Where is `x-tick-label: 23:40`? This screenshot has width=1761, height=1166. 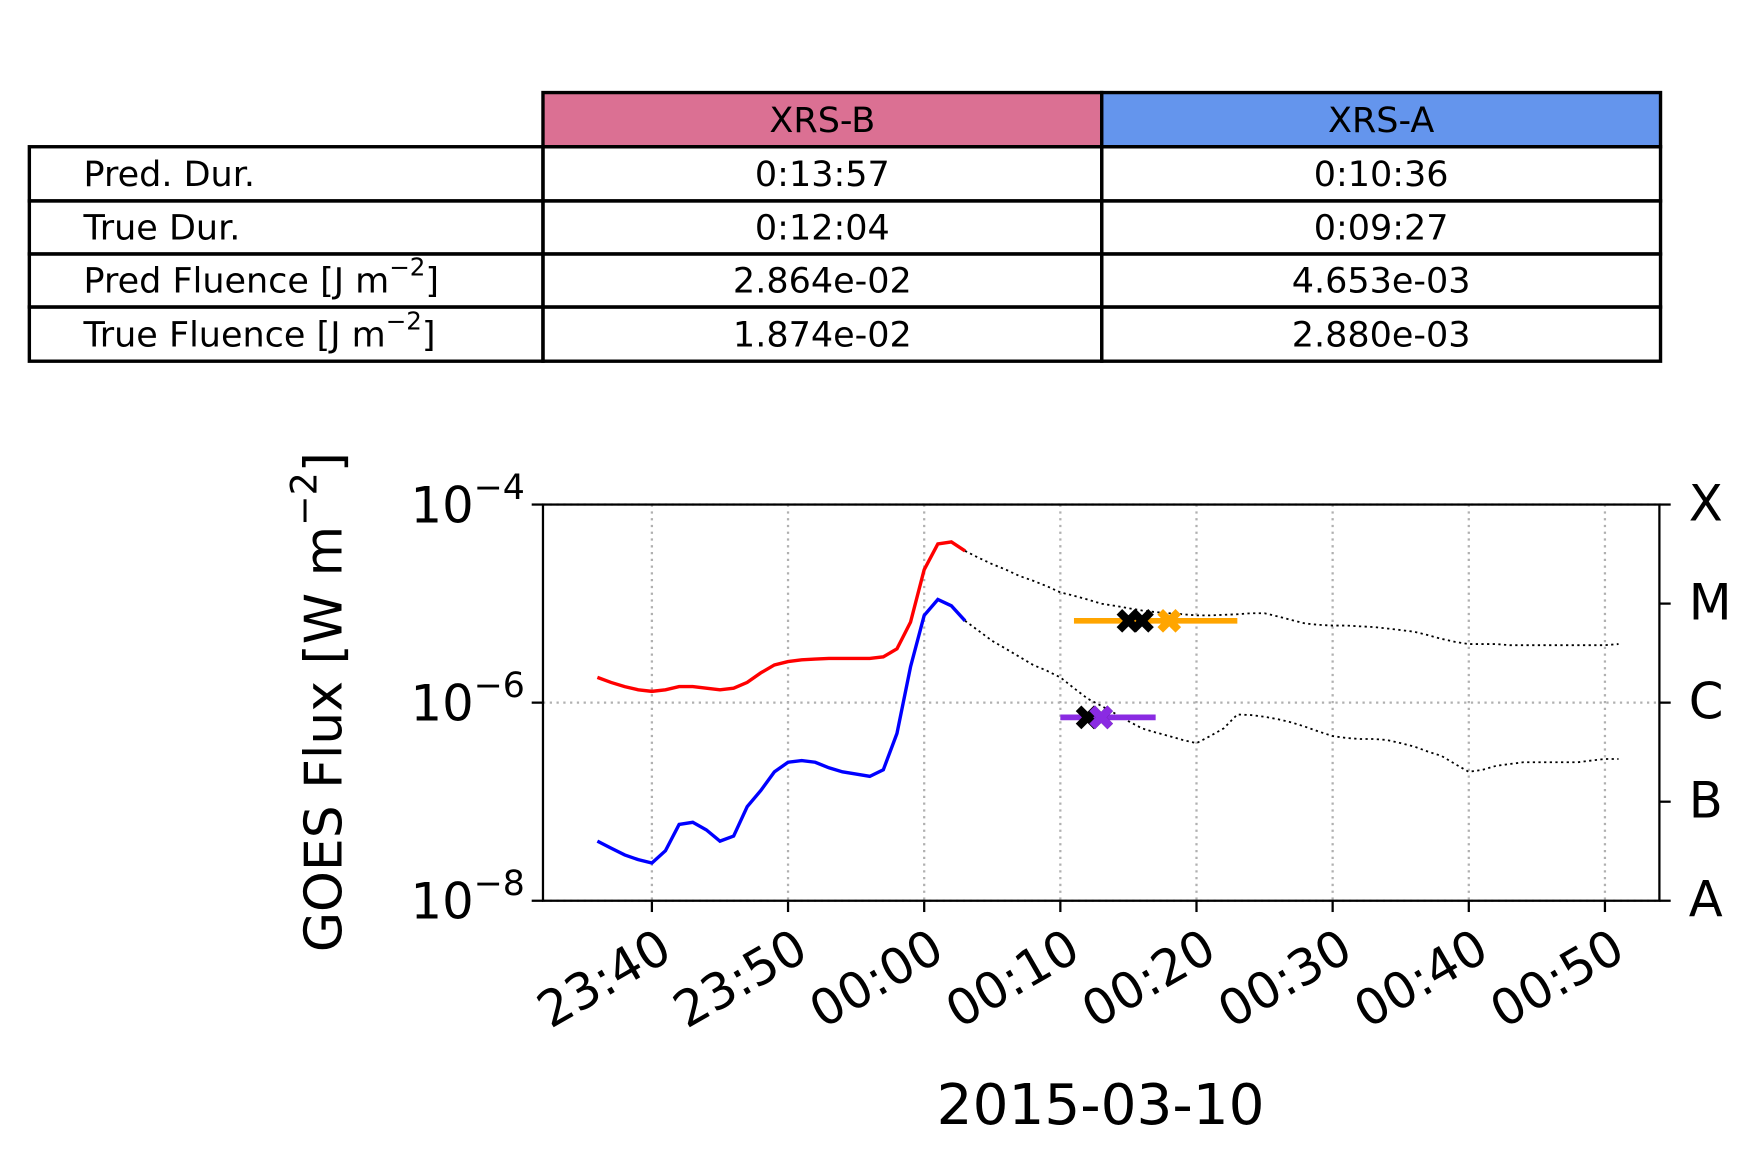
x-tick-label: 23:40 is located at coordinates (604, 979).